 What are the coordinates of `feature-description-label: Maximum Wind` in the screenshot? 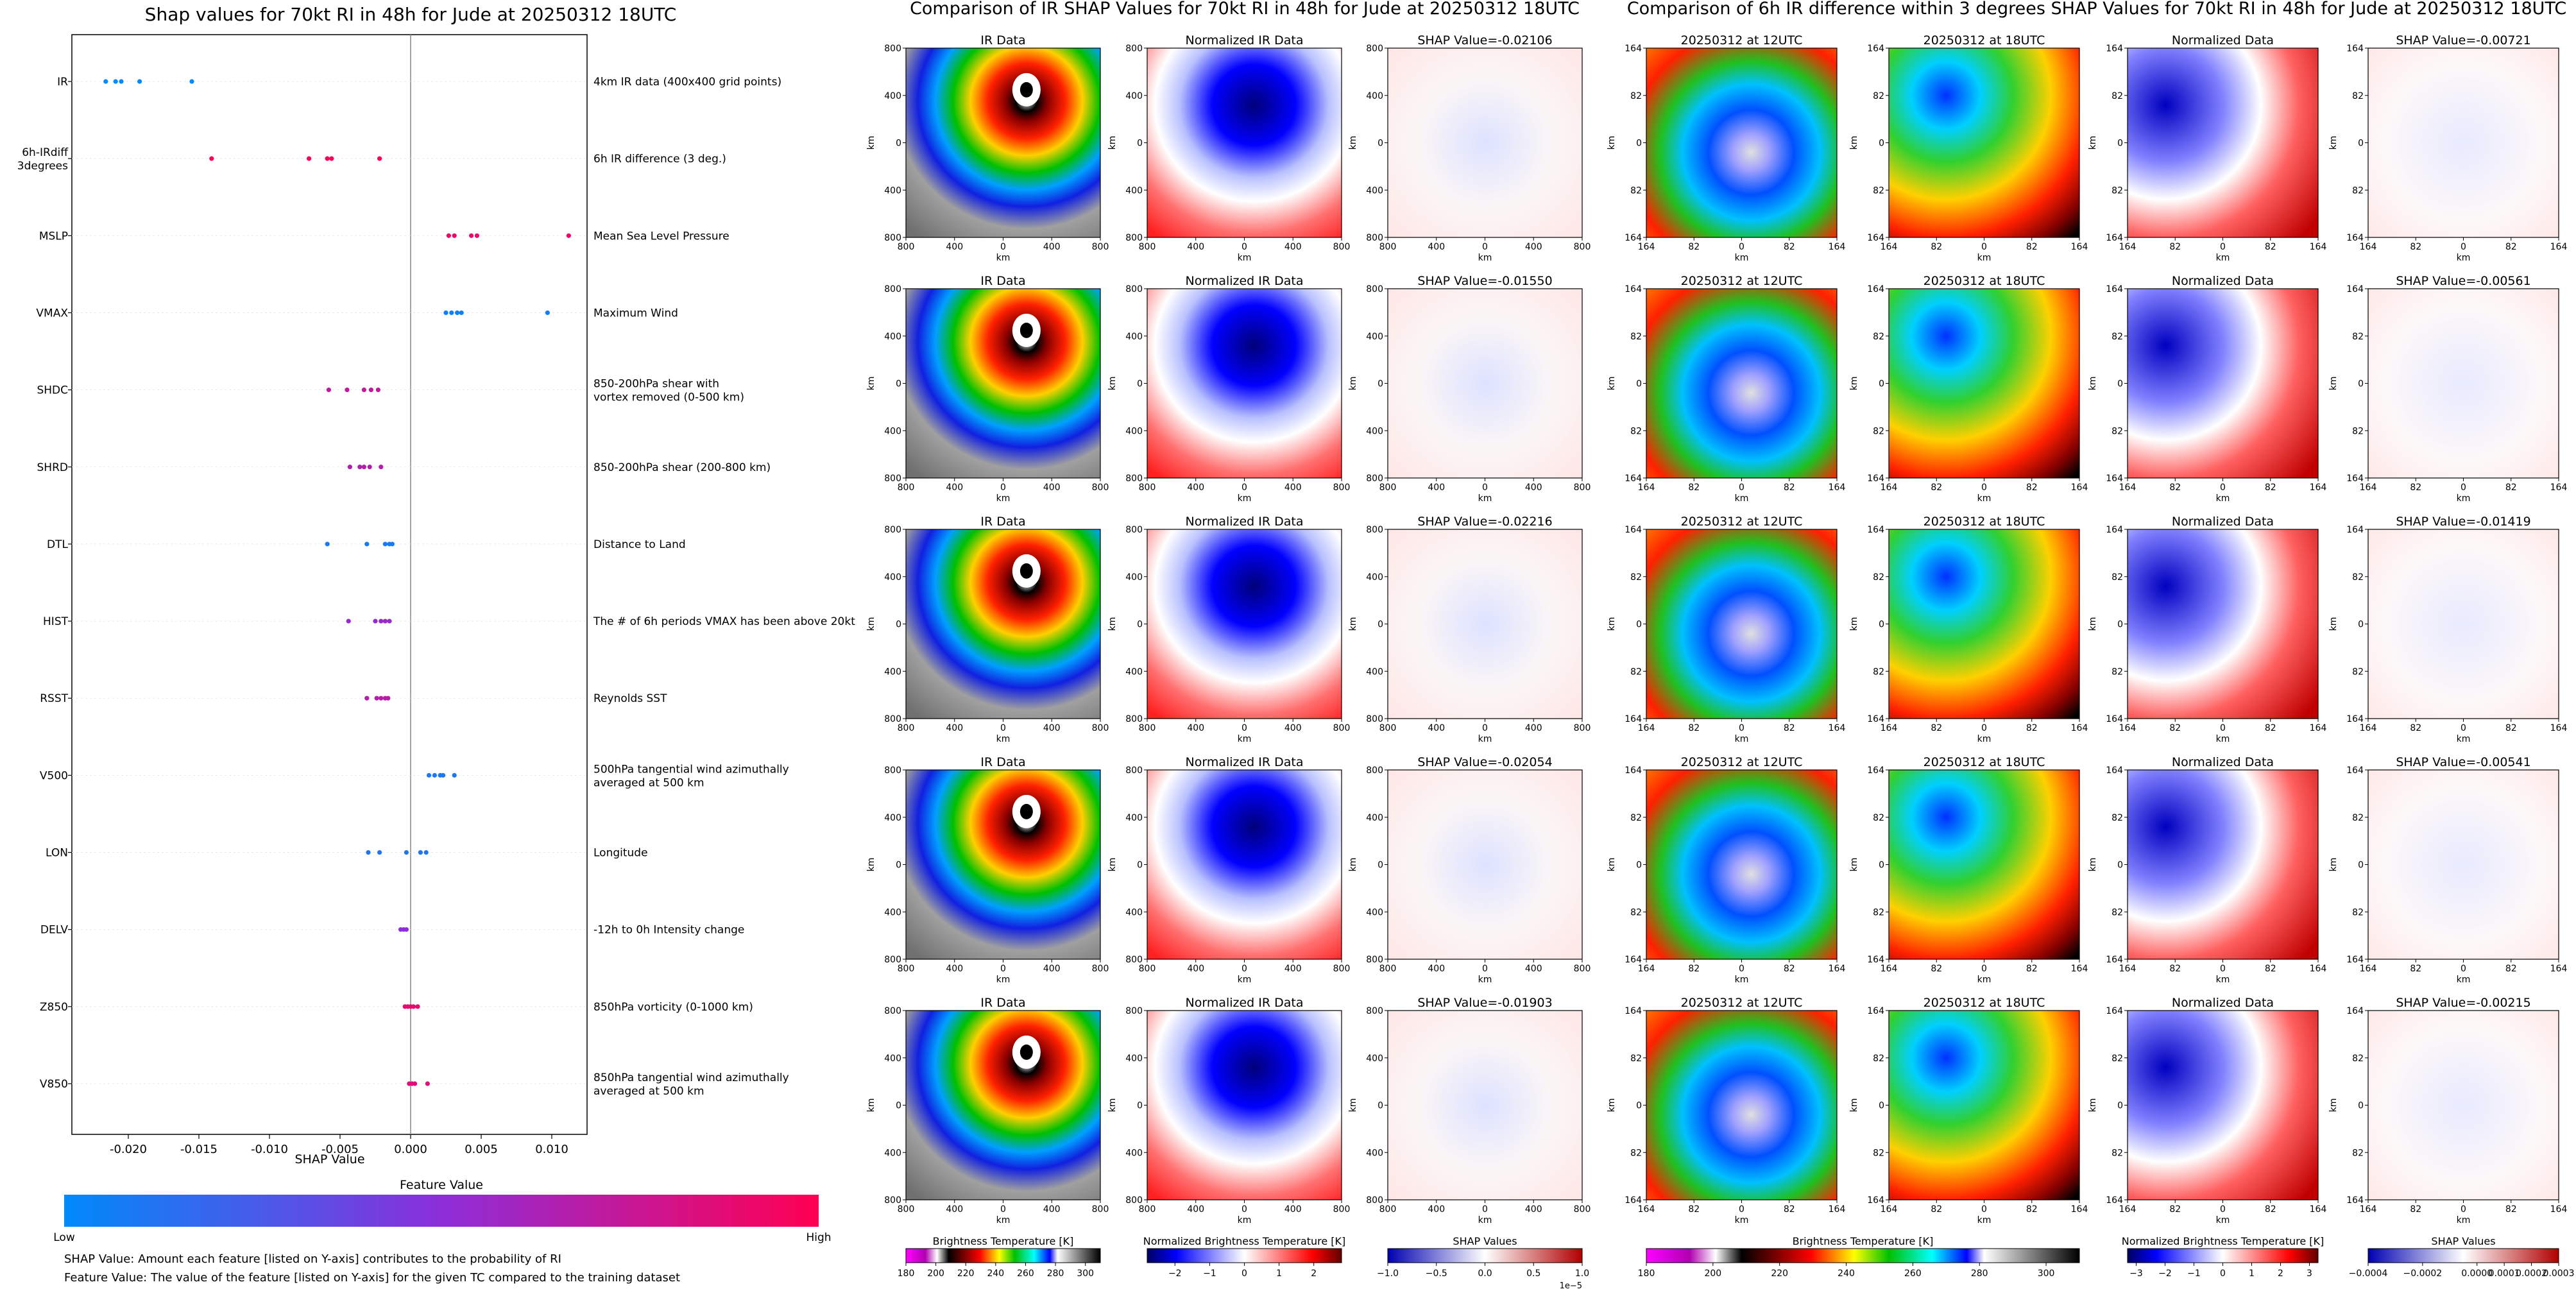 It's located at (635, 313).